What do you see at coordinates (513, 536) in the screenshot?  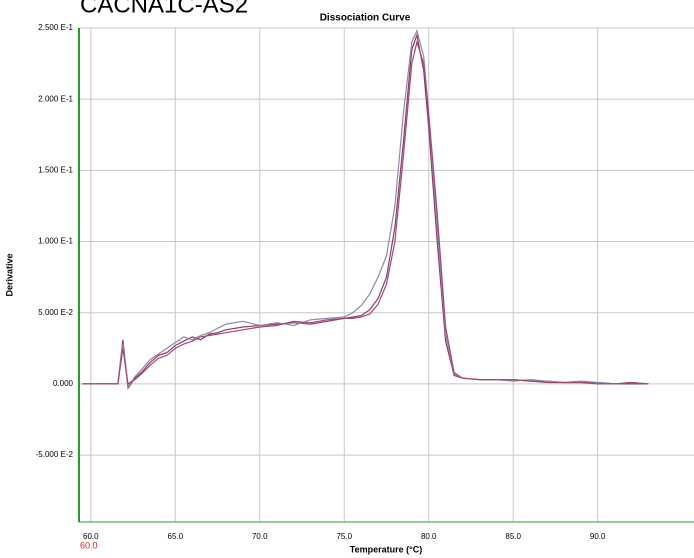 I see `x-tick-label: 85.0` at bounding box center [513, 536].